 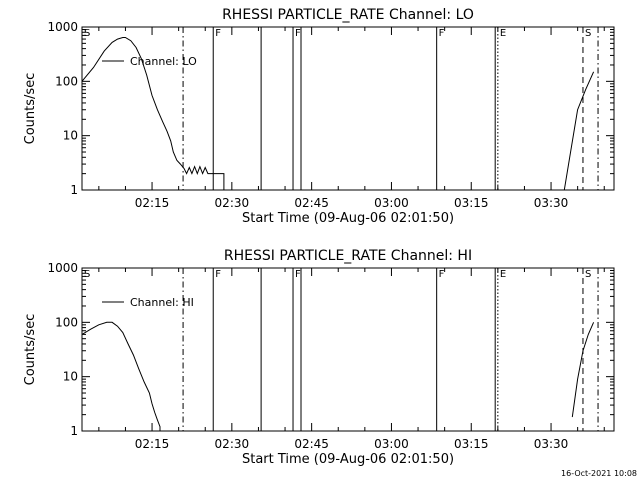 What do you see at coordinates (74, 190) in the screenshot?
I see `chart-0-y-tick-label: 1` at bounding box center [74, 190].